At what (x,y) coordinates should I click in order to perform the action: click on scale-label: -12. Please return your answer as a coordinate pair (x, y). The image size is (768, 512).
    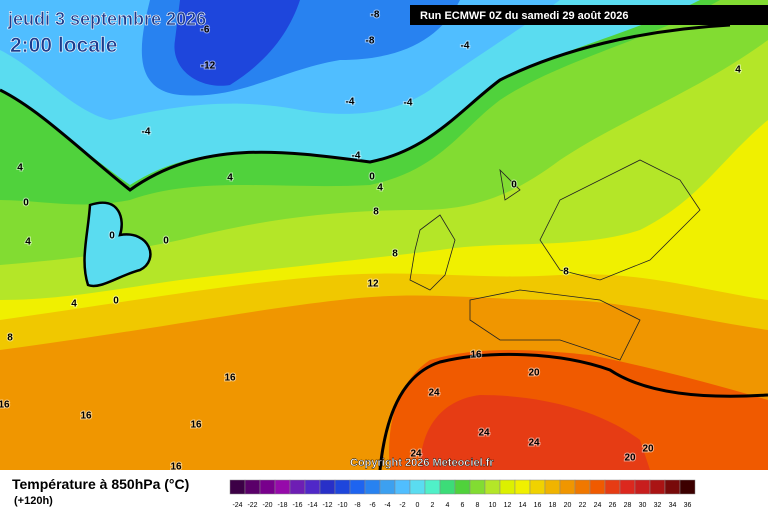
    Looking at the image, I should click on (327, 505).